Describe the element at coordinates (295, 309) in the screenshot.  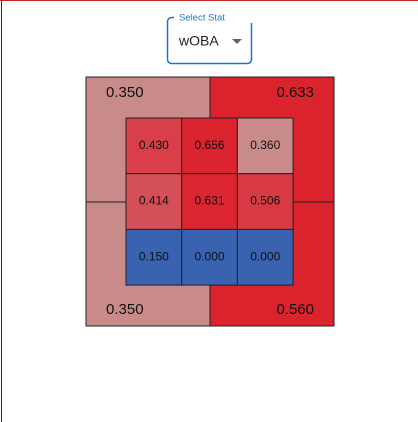
I see `outer-zone-value: 0.560` at that location.